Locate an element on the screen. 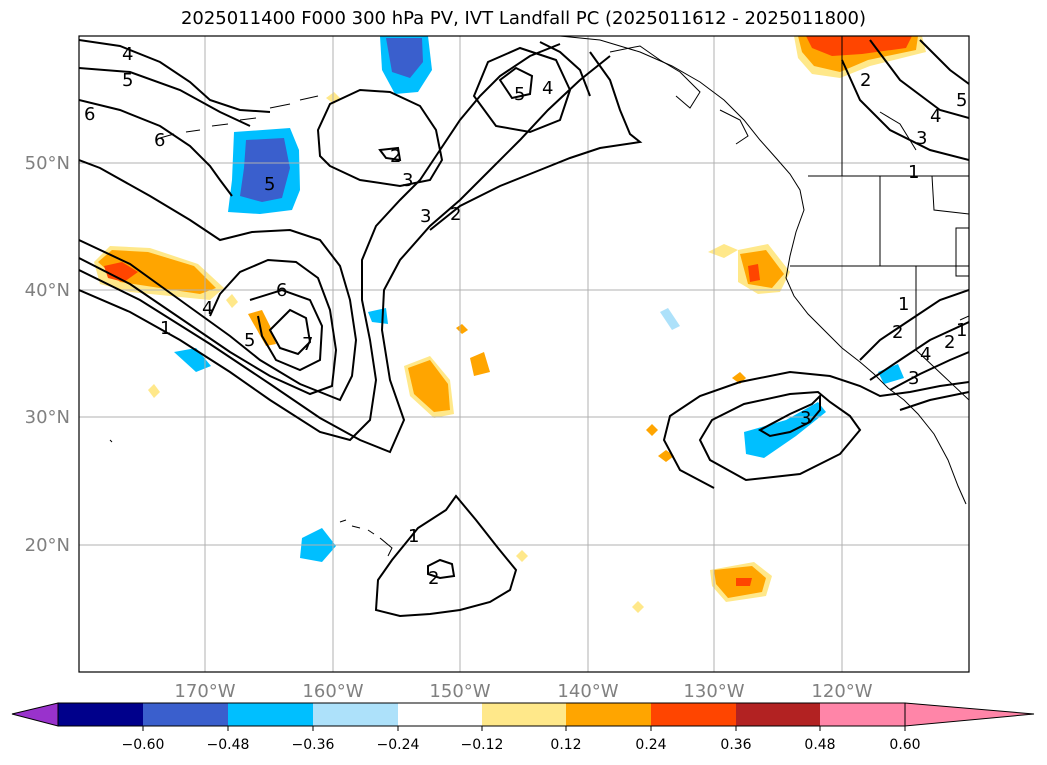  lon-label-130w: 130°W is located at coordinates (713, 691).